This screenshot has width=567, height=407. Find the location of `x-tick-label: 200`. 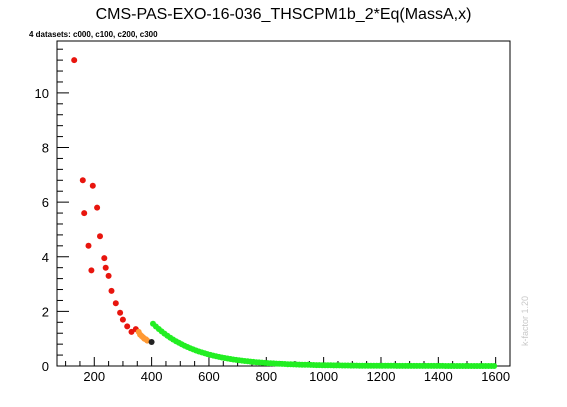

x-tick-label: 200 is located at coordinates (94, 376).